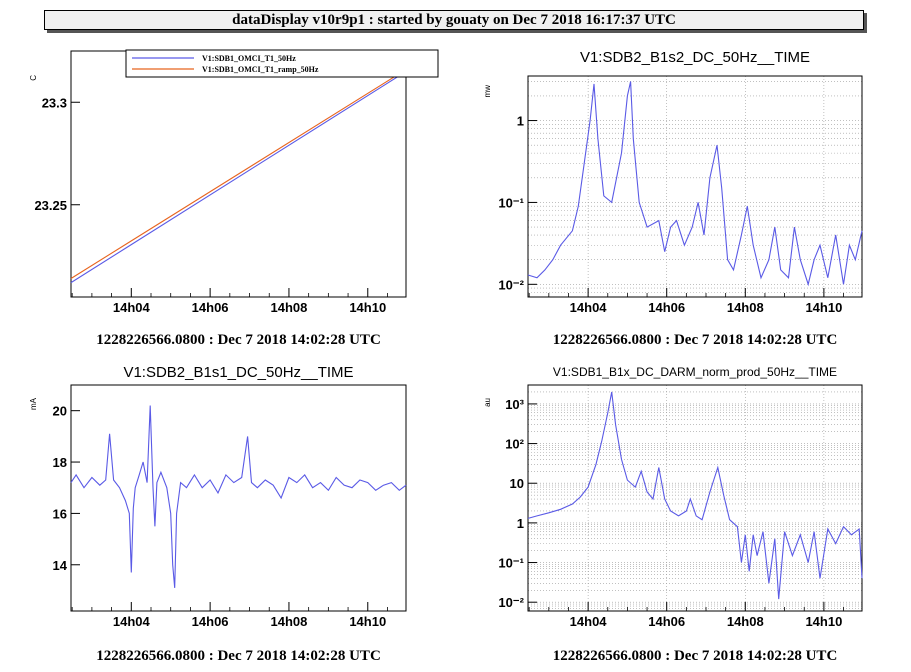  Describe the element at coordinates (249, 58) in the screenshot. I see `legend-entry: V1:SDB1_OMCI_T1_50Hz` at that location.